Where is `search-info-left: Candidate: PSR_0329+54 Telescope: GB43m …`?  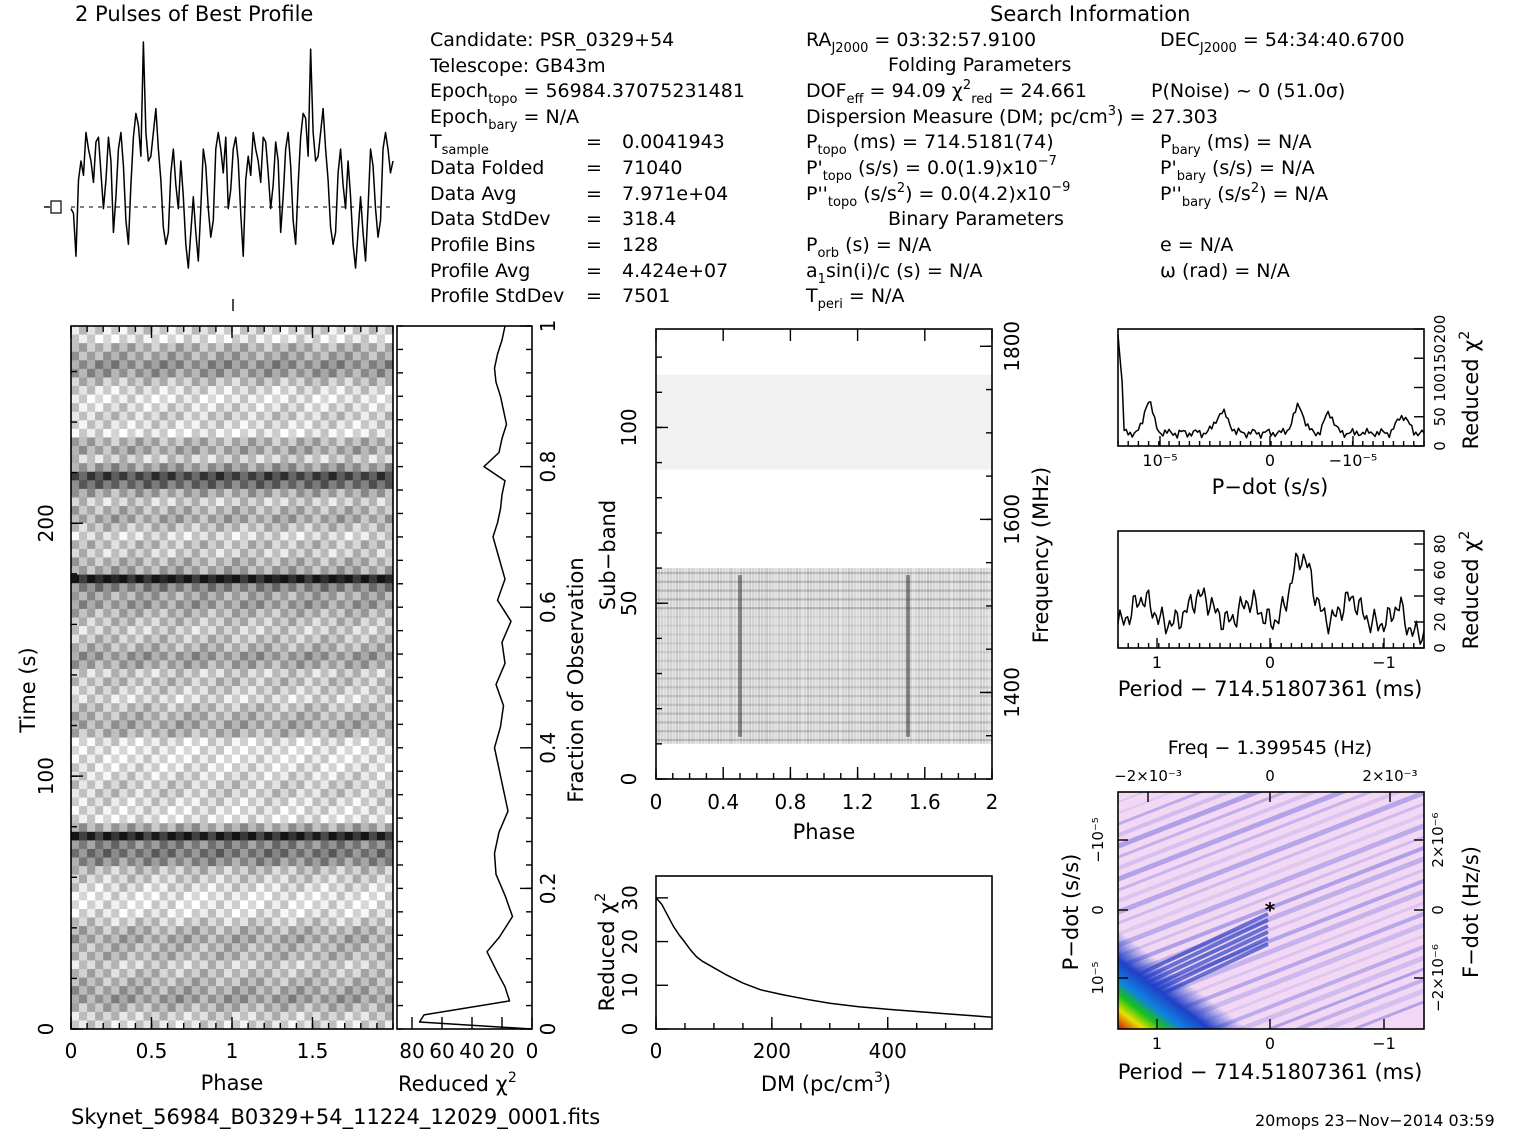
search-info-left: Candidate: PSR_0329+54 Telescope: GB43m … is located at coordinates (587, 168).